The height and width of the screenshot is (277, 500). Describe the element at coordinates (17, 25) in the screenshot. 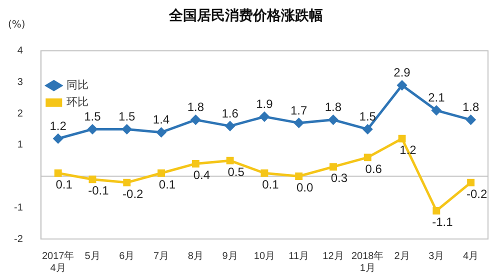

I see `y-axis-title: (%)` at that location.